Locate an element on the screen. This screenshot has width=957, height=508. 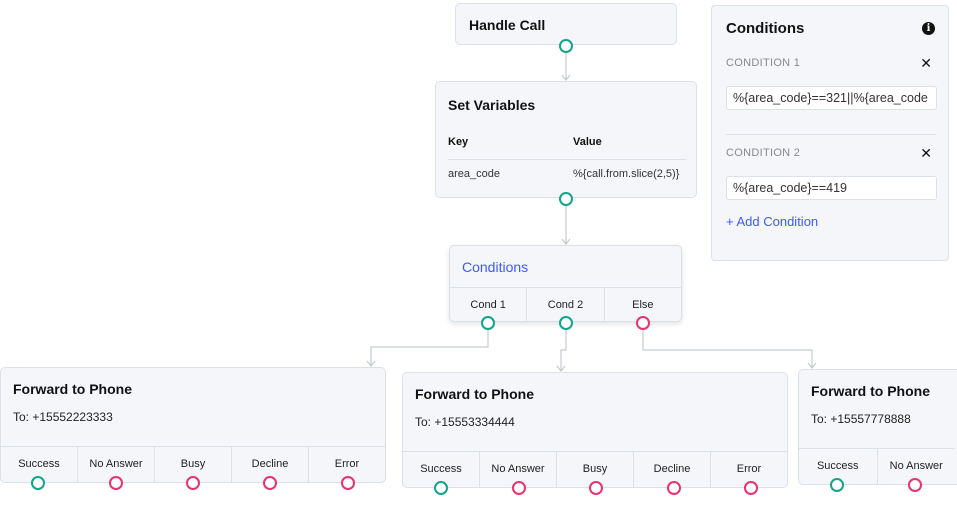
panel-title: Conditions is located at coordinates (765, 28).